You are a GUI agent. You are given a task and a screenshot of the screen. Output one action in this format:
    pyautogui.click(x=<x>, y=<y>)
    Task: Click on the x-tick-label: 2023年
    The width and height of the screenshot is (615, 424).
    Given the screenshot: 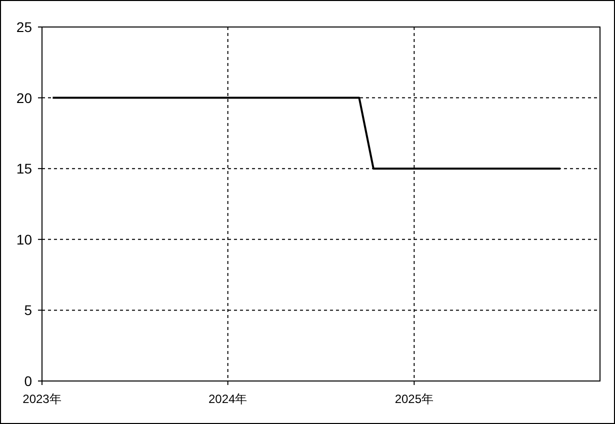 What is the action you would take?
    pyautogui.click(x=42, y=399)
    